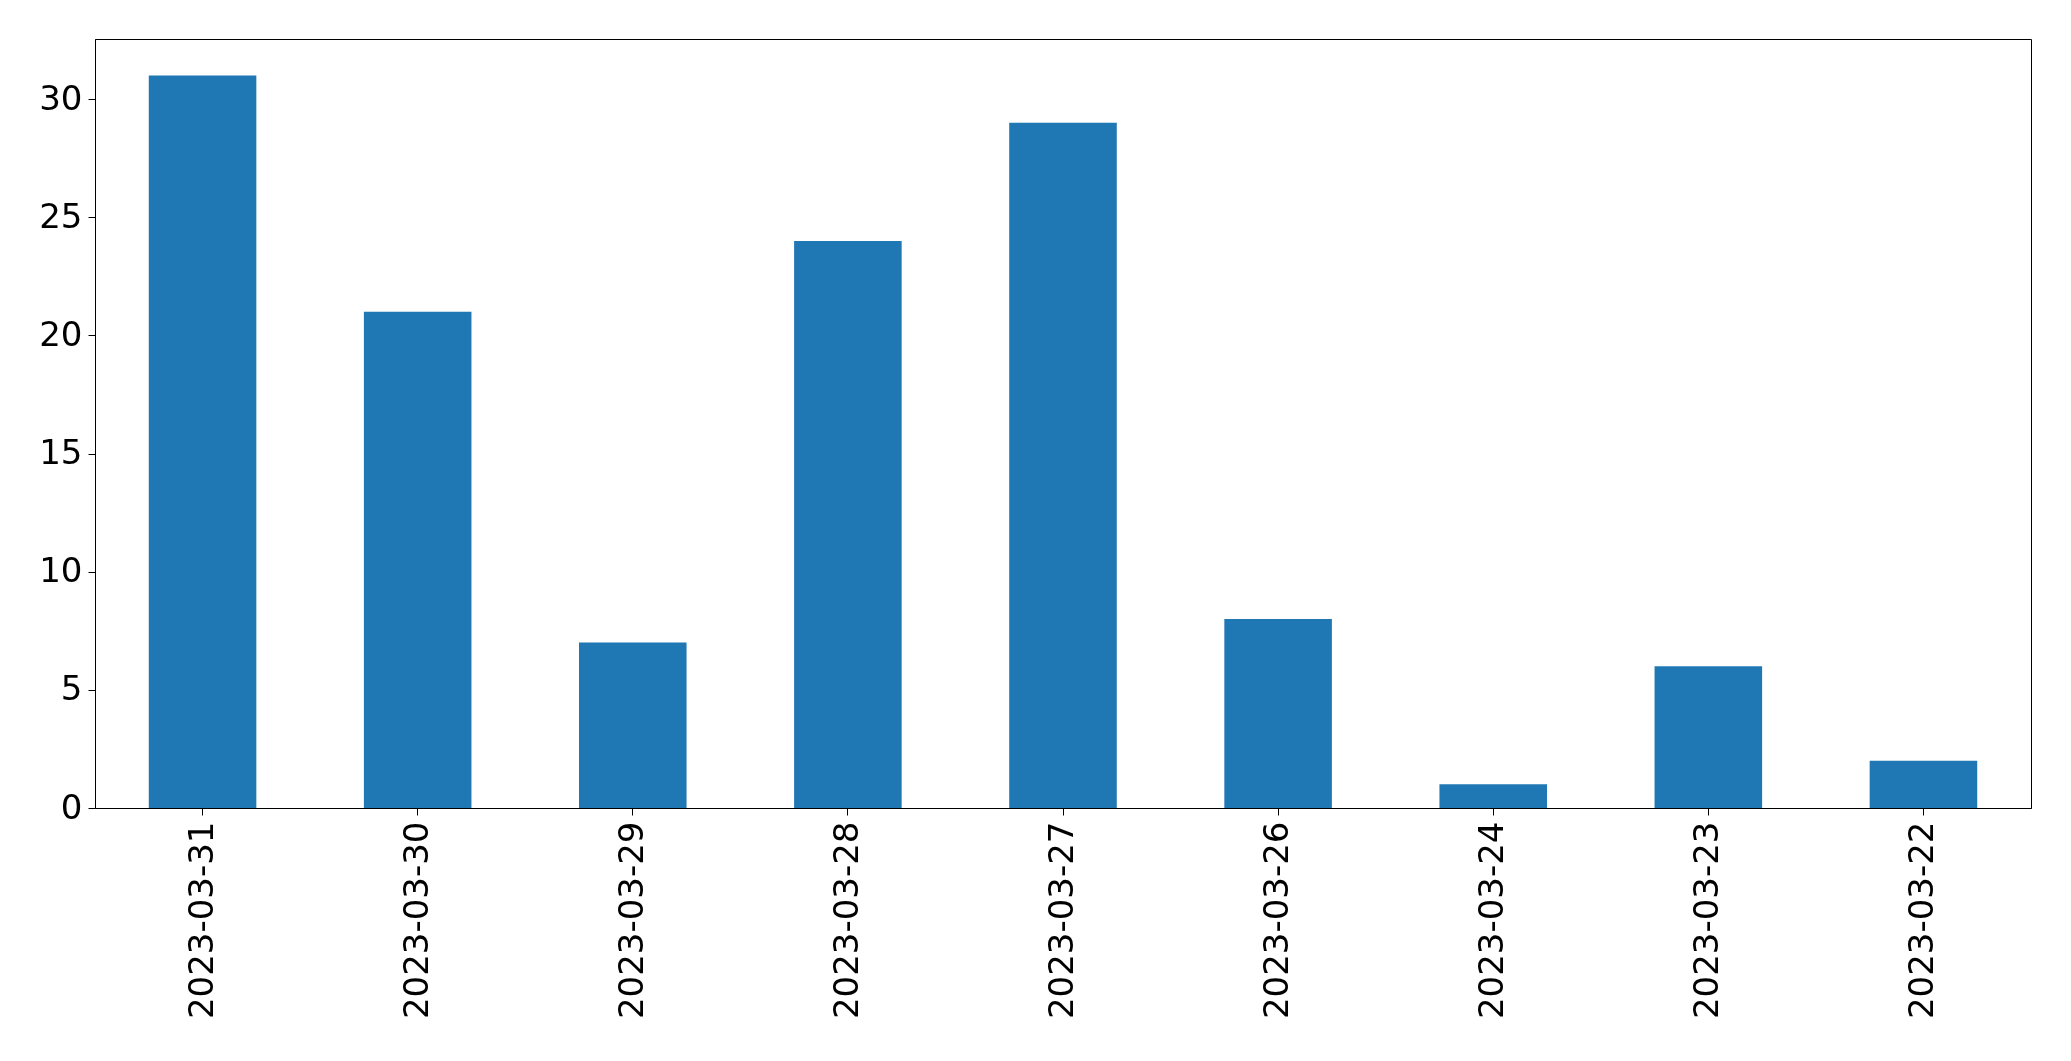 The height and width of the screenshot is (1061, 2071). What do you see at coordinates (1706, 920) in the screenshot?
I see `x-tick-label: 2023-03-23` at bounding box center [1706, 920].